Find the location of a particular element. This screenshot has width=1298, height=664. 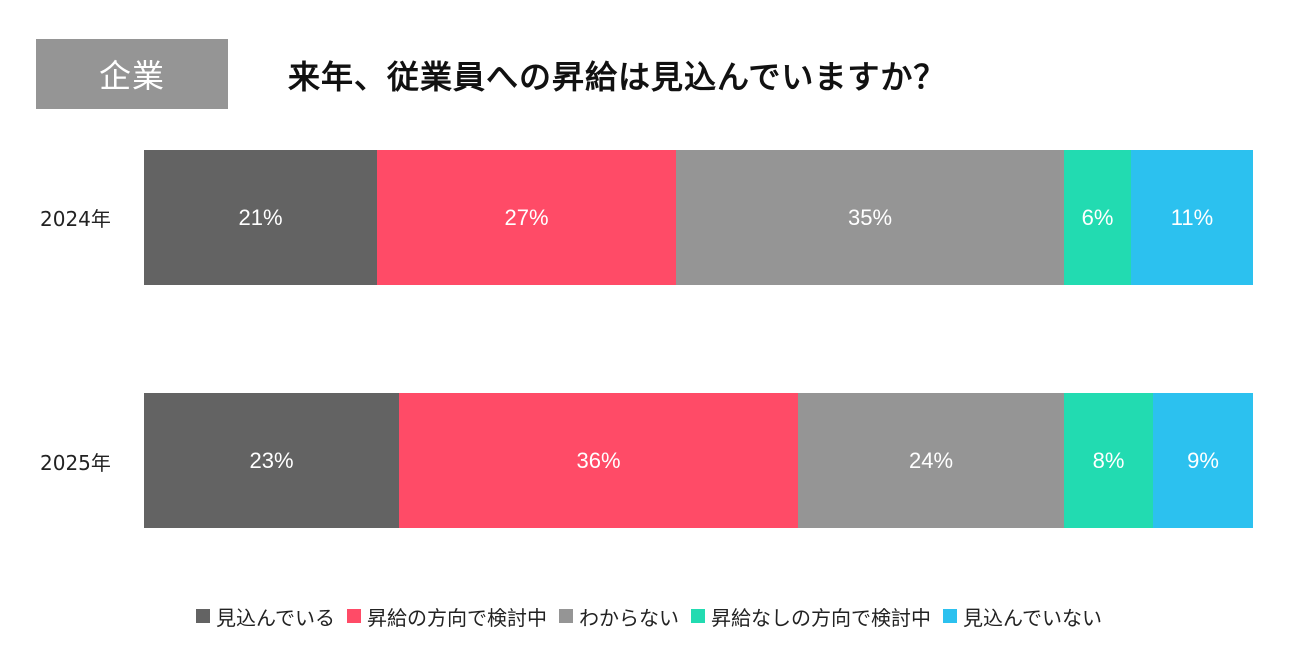

data-label: 27% is located at coordinates (526, 217).